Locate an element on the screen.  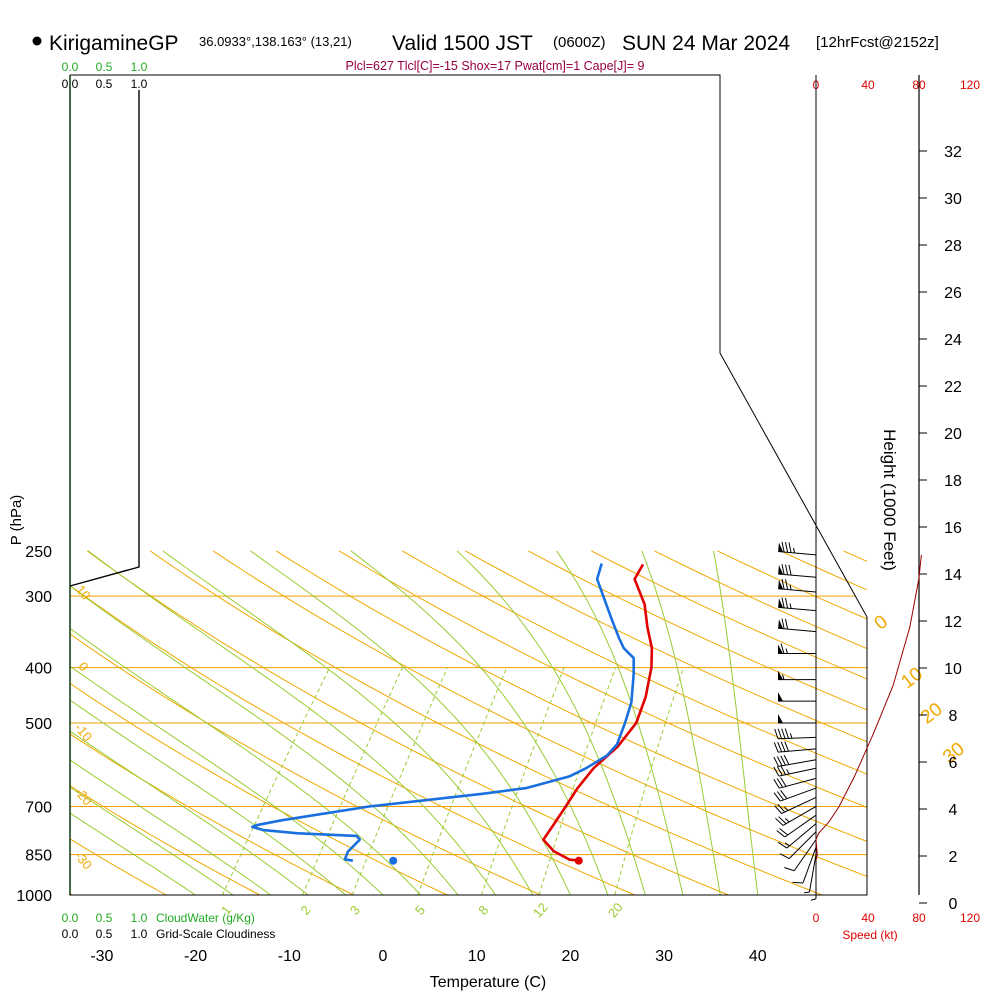
height-tick-label: 6 is located at coordinates (953, 763).